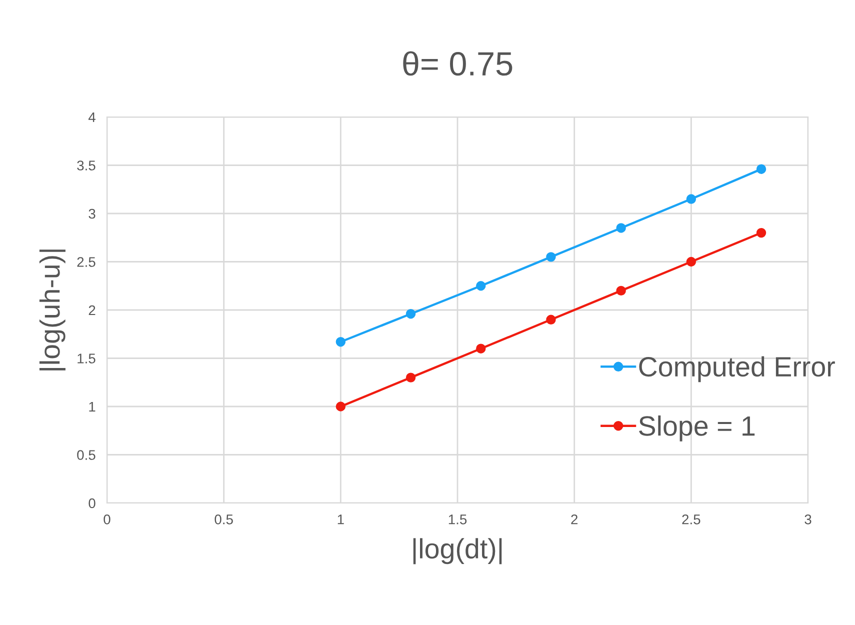 Image resolution: width=855 pixels, height=625 pixels. Describe the element at coordinates (86, 165) in the screenshot. I see `y-tick-label: 3.5` at that location.